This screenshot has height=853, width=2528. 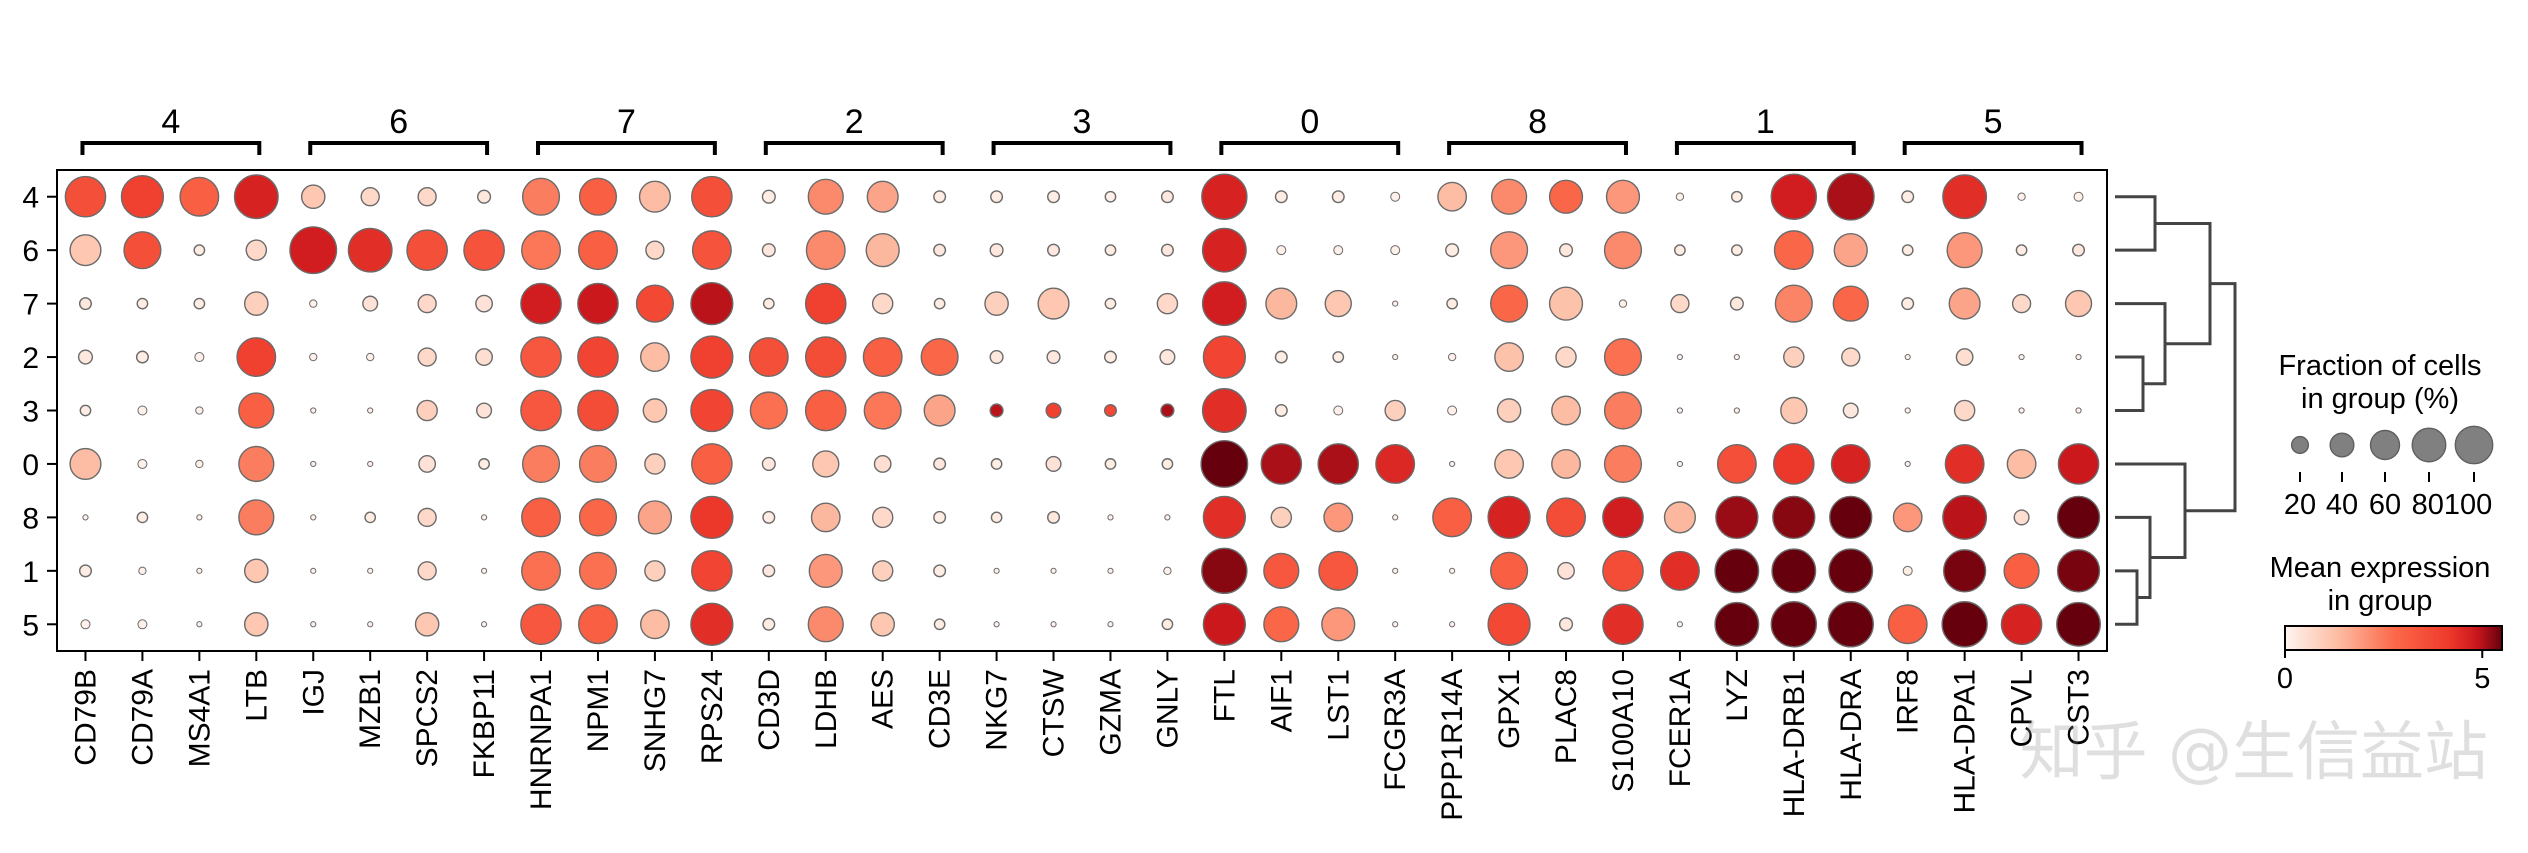 I want to click on size-legend-dot, so click(x=2429, y=445).